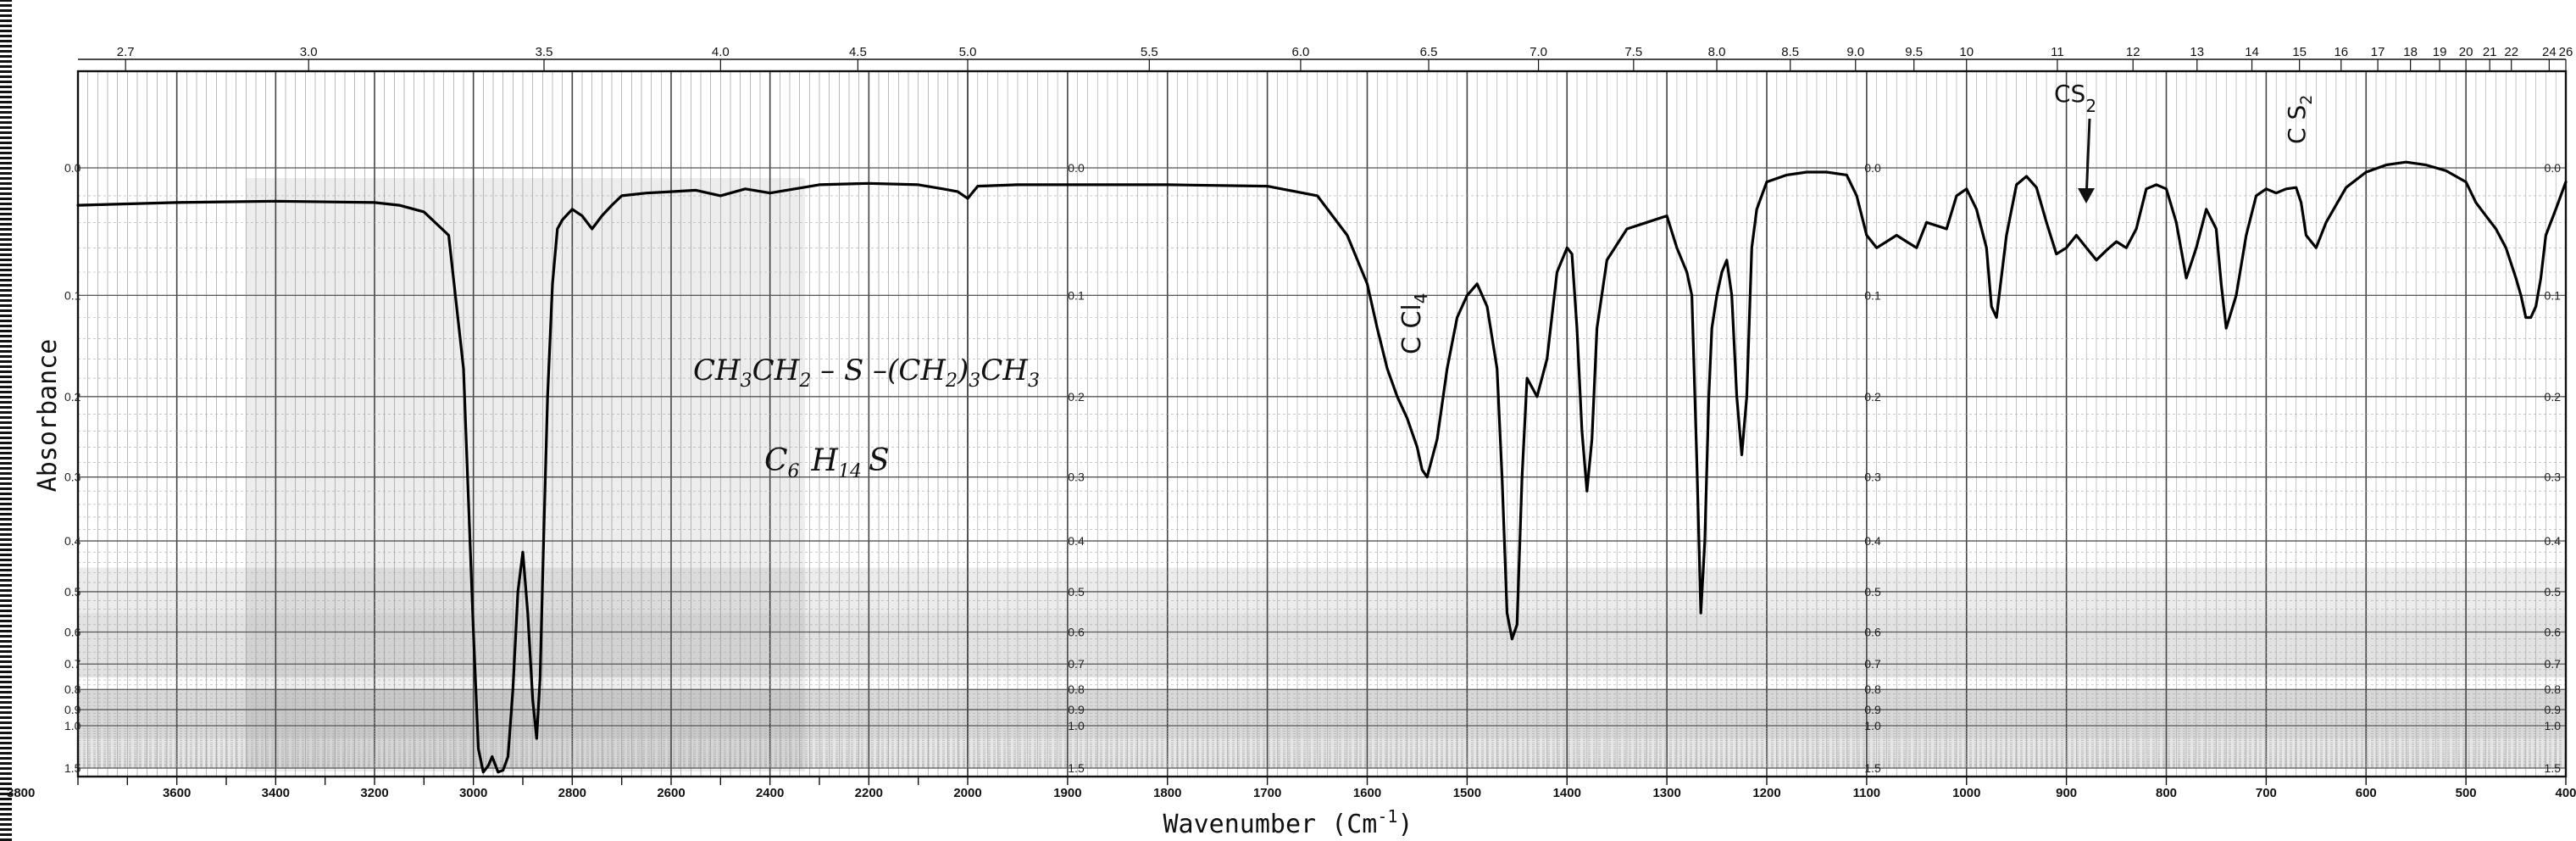  I want to click on x-tick-label-500: 500, so click(2466, 793).